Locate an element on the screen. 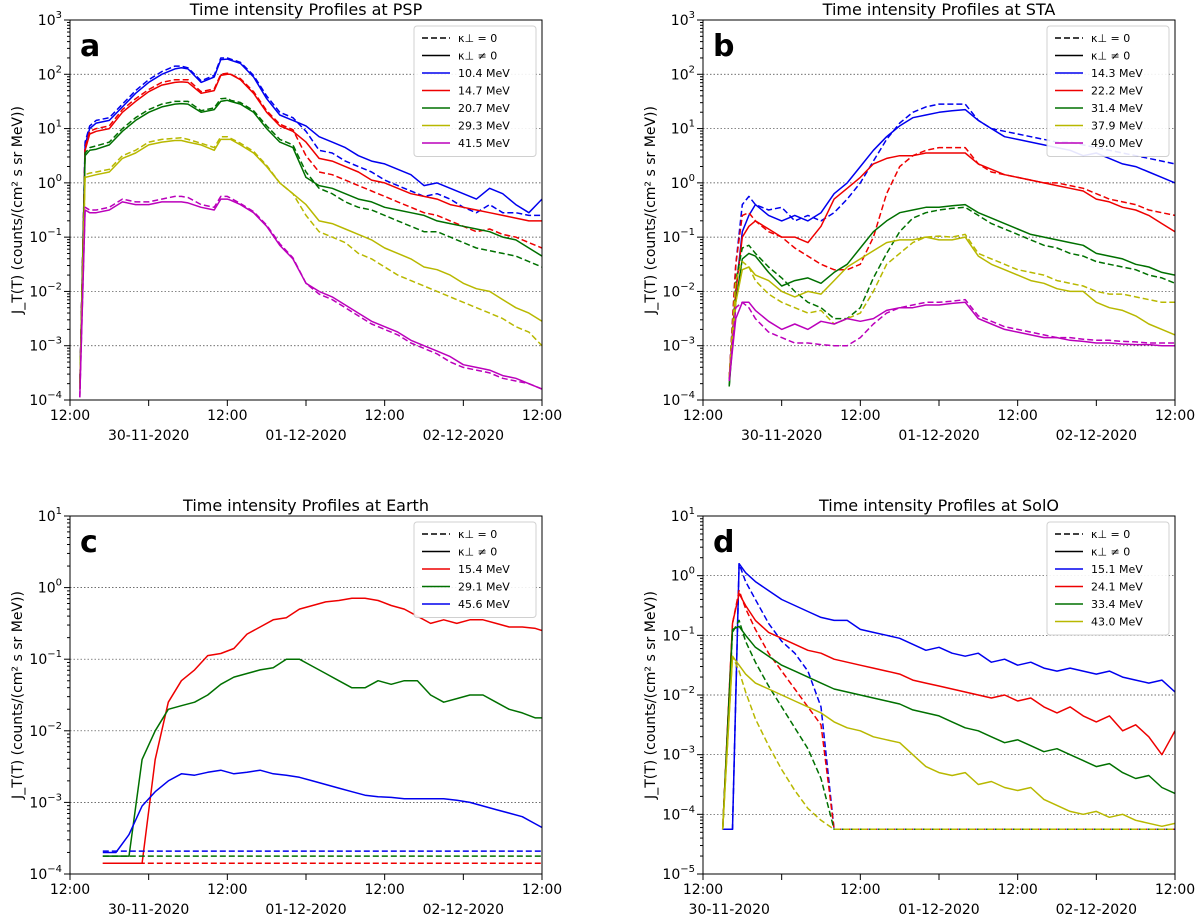 The width and height of the screenshot is (1200, 916). legend-label: 14.3 MeV is located at coordinates (1117, 73).